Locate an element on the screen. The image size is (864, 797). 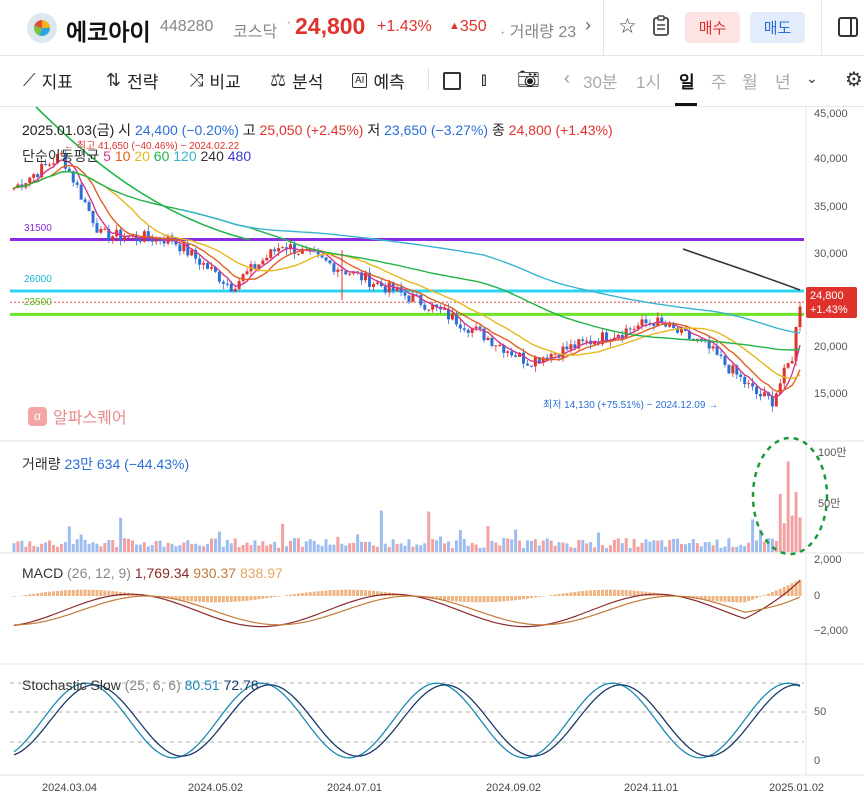
volume-summary: · 거래량 23 is located at coordinates (538, 32).